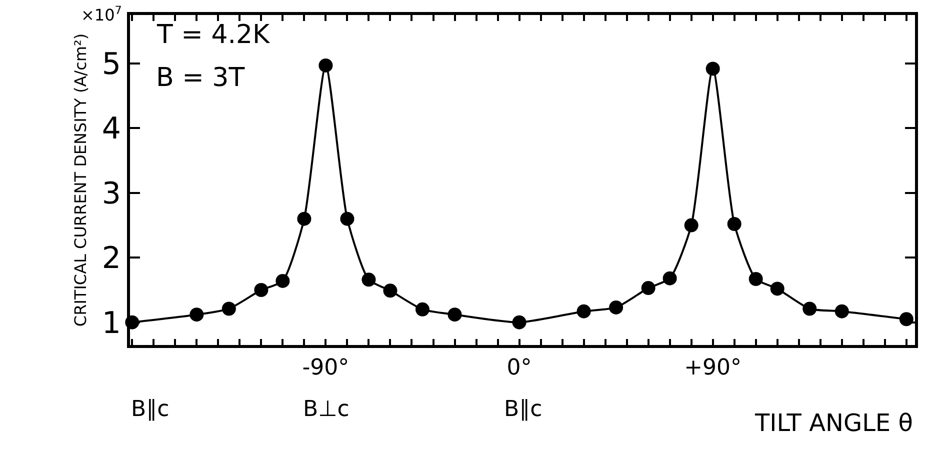 This screenshot has width=951, height=455. Describe the element at coordinates (80, 180) in the screenshot. I see `y-axis-title: CRITICAL CURRENT DENSITY (A/cm²)` at that location.